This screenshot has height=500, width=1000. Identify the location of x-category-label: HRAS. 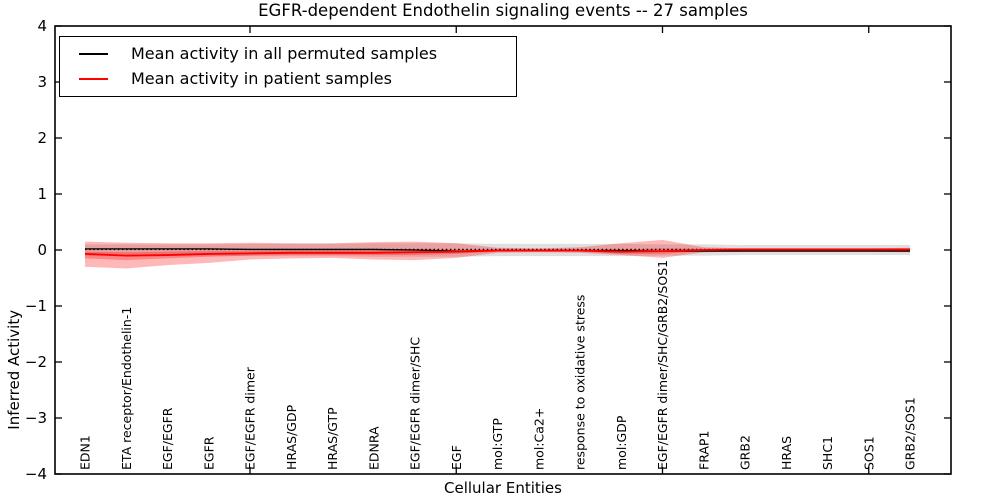
(786, 453).